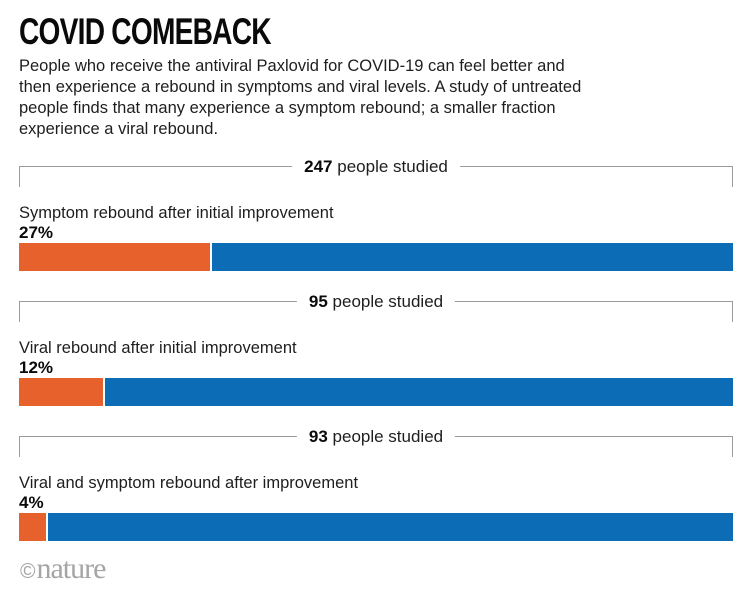  Describe the element at coordinates (145, 31) in the screenshot. I see `page-title: COVID COMEBACK` at that location.